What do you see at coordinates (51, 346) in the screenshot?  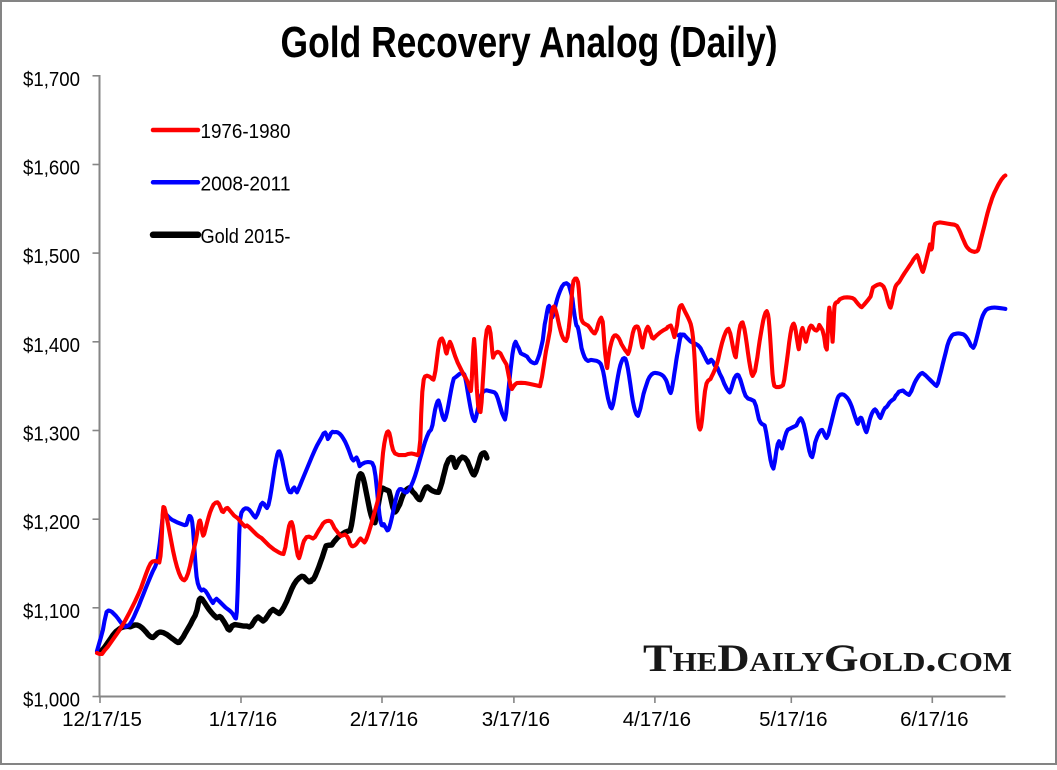 I see `svg-text: $1,400` at bounding box center [51, 346].